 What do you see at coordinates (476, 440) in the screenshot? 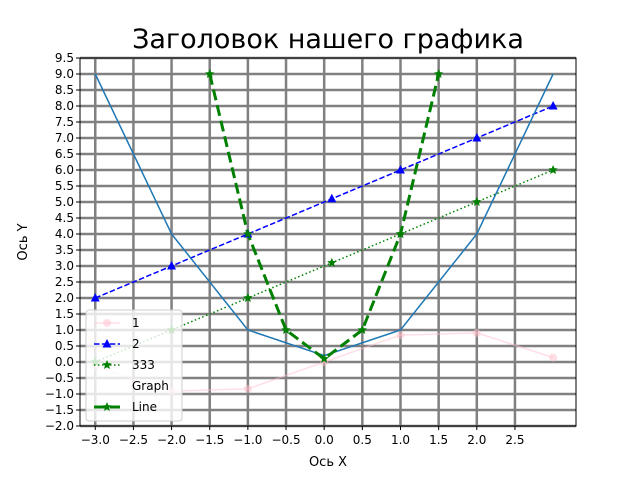
I see `x-tick-label: 2.0` at bounding box center [476, 440].